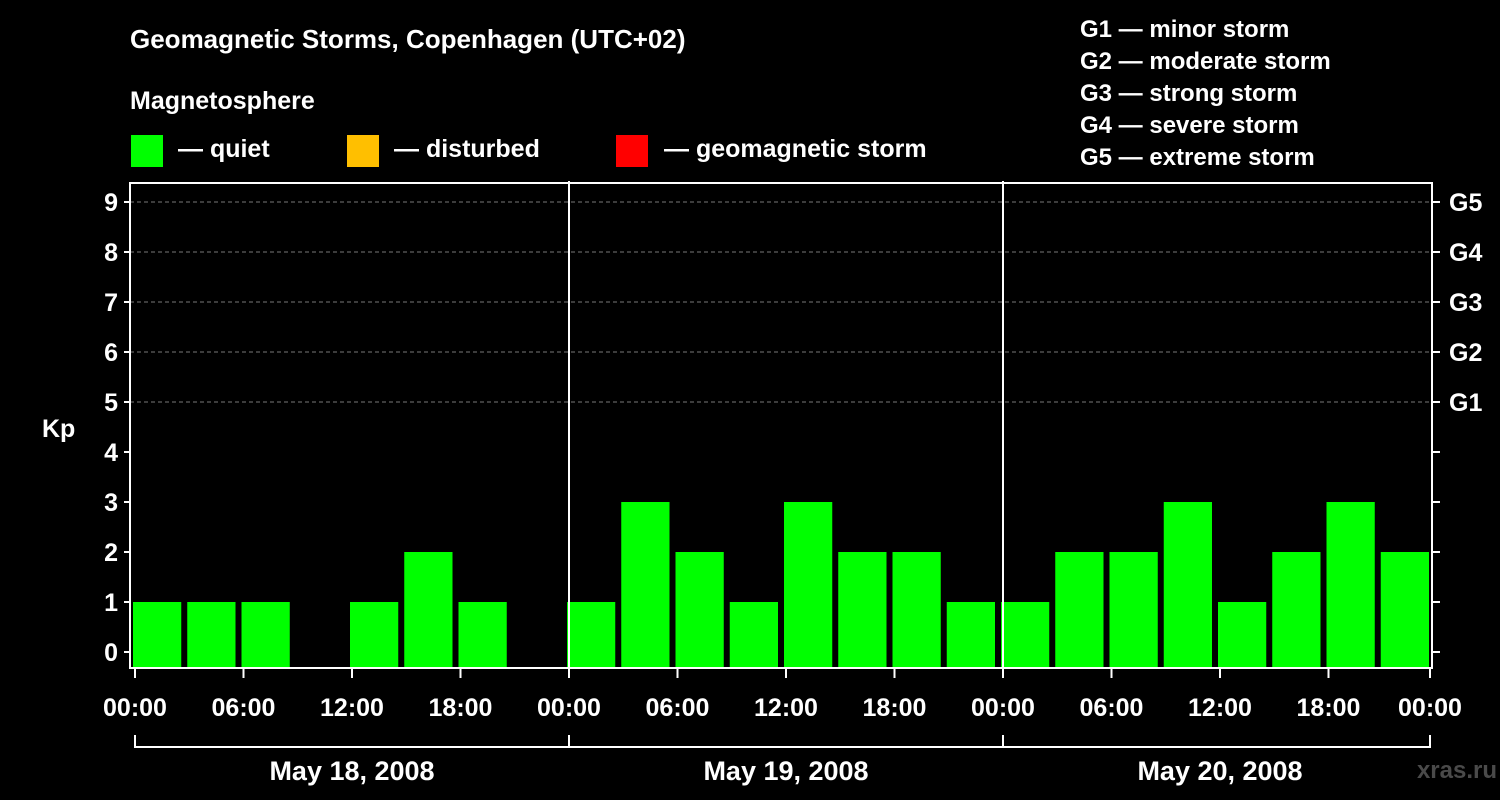 The height and width of the screenshot is (800, 1500). Describe the element at coordinates (111, 303) in the screenshot. I see `y-tick-label: 7` at that location.